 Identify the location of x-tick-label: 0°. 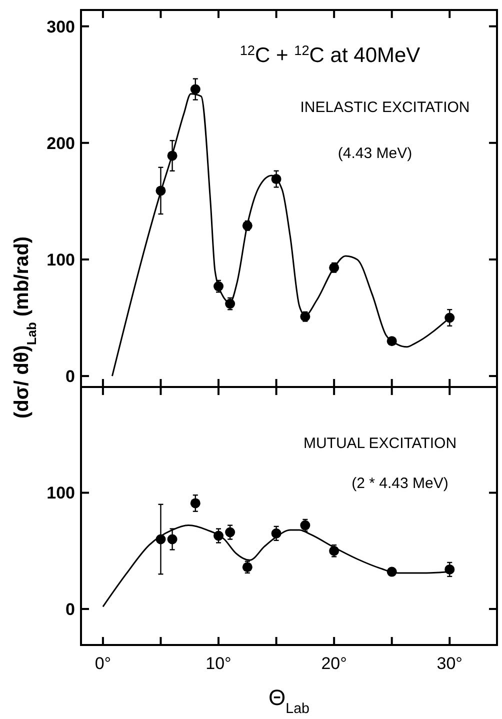
(103, 663).